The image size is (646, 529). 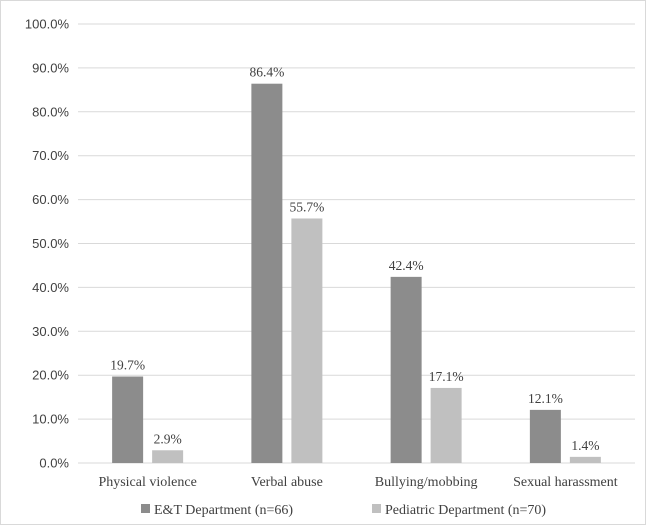 I want to click on y-tick-label: 40.0%, so click(x=50, y=287).